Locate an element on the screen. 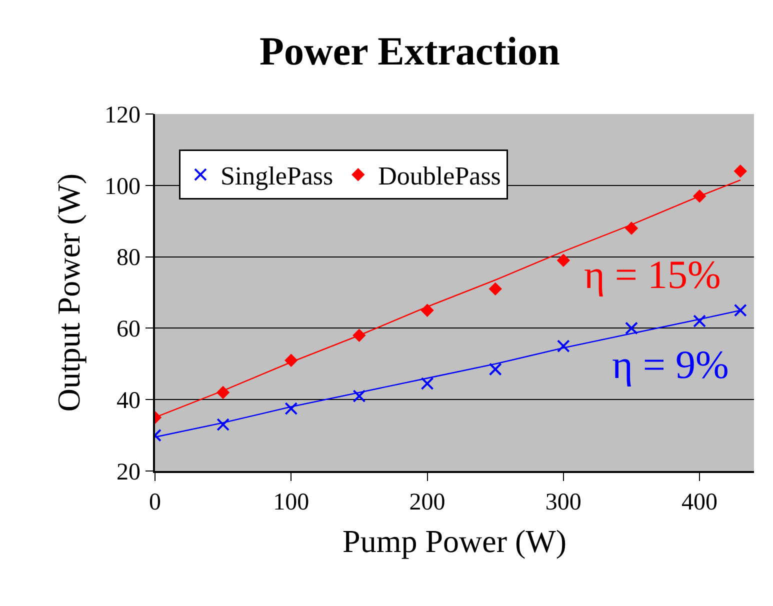  annotation: η = 15% is located at coordinates (652, 274).